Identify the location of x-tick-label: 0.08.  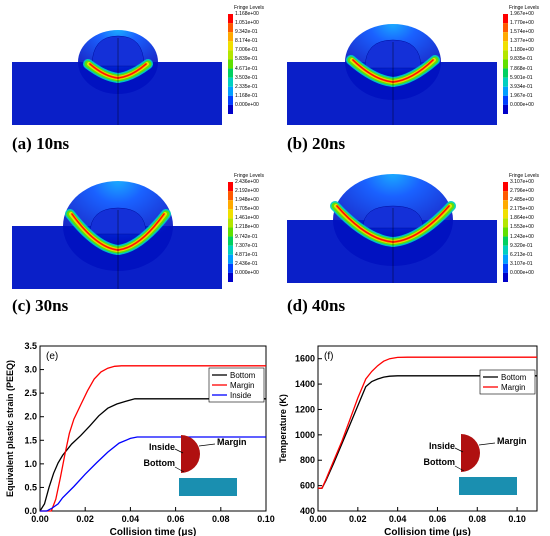
(221, 519).